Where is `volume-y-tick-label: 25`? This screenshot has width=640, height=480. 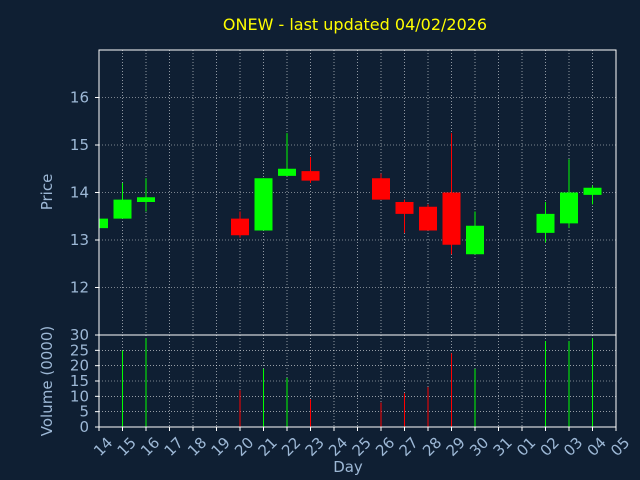
volume-y-tick-label: 25 is located at coordinates (79, 350).